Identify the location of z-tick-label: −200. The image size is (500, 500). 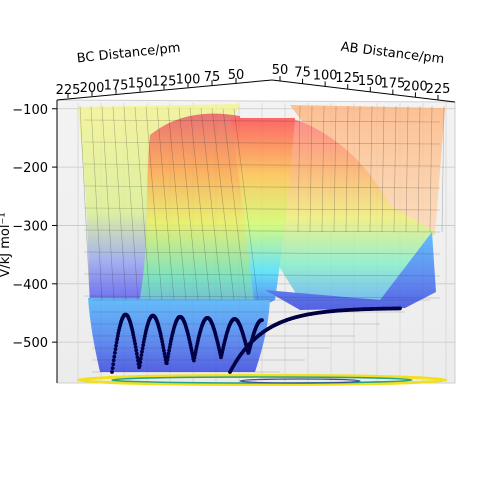
(30, 168).